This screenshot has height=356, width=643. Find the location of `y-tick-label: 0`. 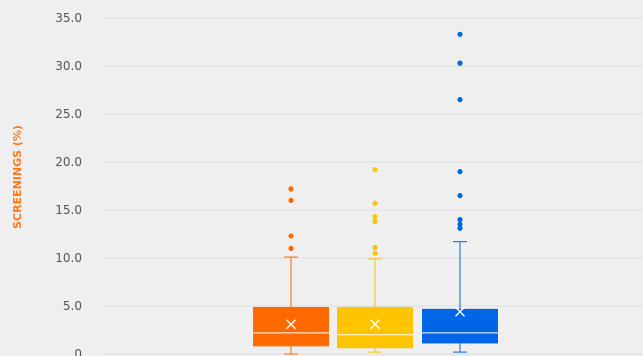

y-tick-label: 0 is located at coordinates (78, 351).